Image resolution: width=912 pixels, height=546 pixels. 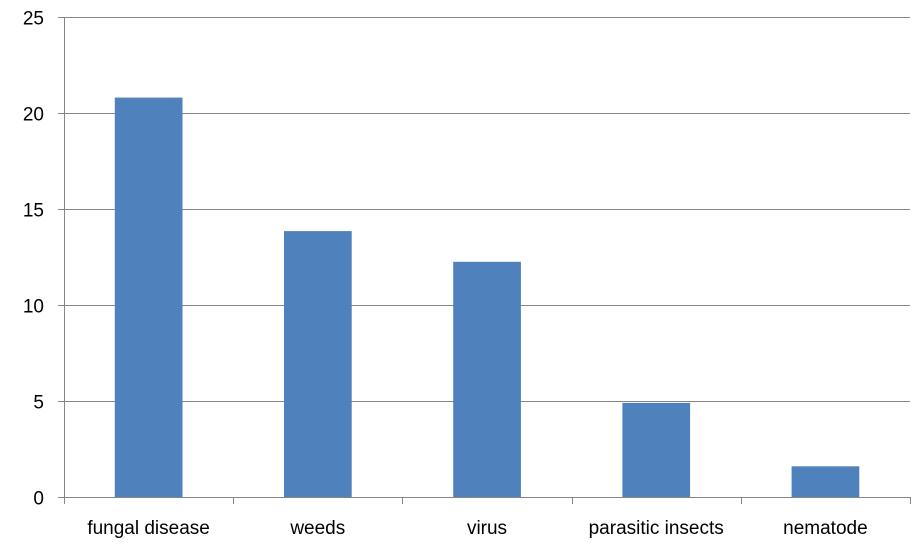 What do you see at coordinates (825, 481) in the screenshot?
I see `bar-nematode` at bounding box center [825, 481].